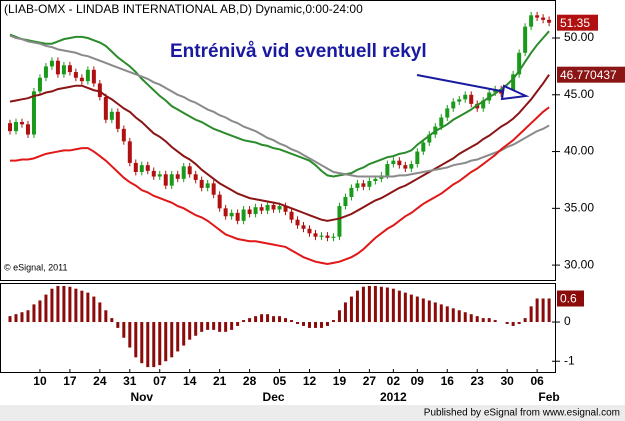 The image size is (625, 421). Describe the element at coordinates (575, 23) in the screenshot. I see `last-value-label: 51.35` at that location.